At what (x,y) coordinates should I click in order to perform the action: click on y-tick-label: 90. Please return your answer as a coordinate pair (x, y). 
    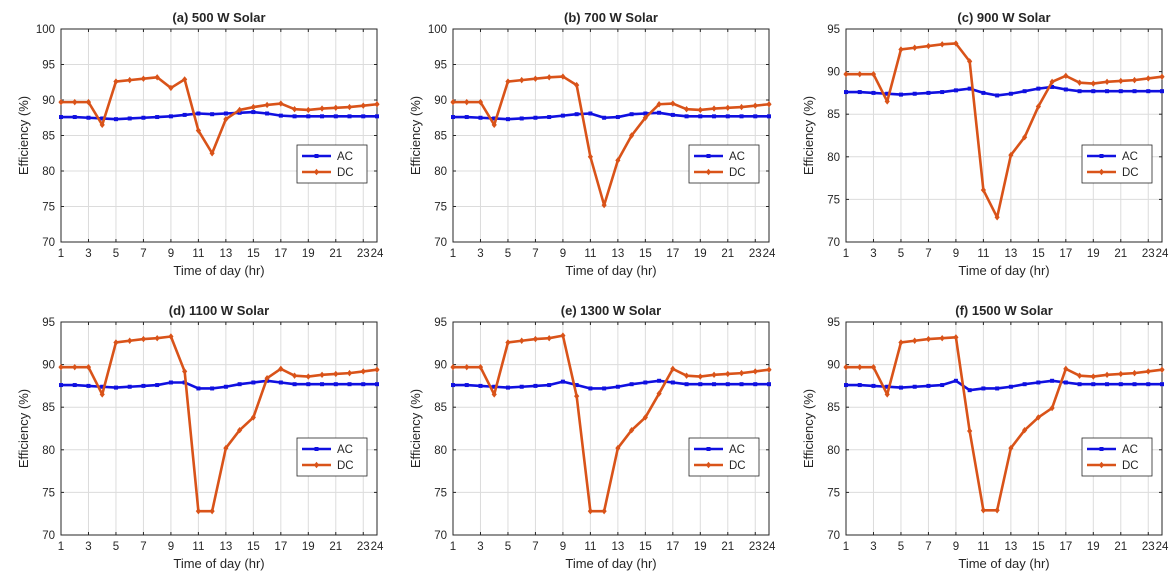
    Looking at the image, I should click on (833, 366).